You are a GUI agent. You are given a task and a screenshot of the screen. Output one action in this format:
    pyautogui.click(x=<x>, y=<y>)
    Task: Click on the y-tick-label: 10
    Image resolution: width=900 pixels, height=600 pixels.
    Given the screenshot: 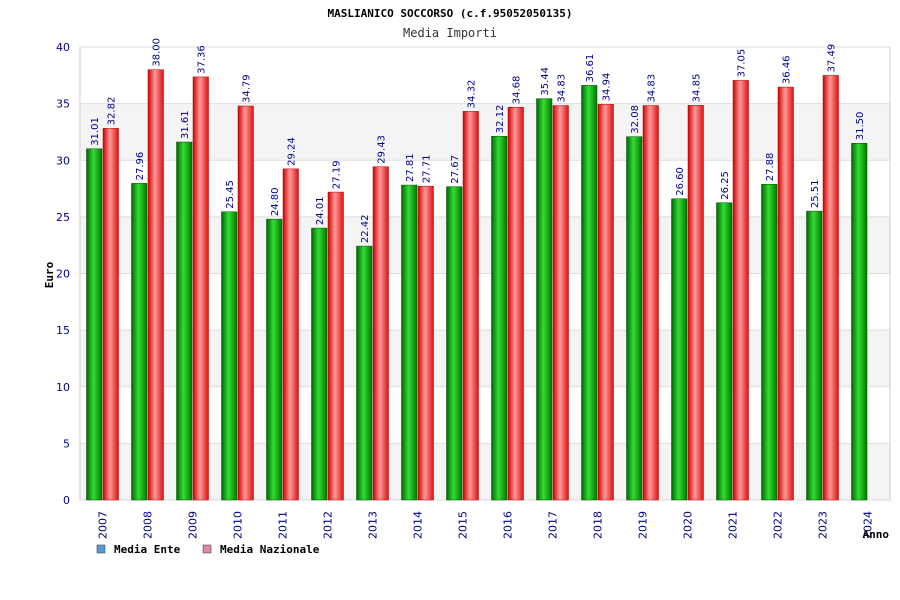 What is the action you would take?
    pyautogui.click(x=63, y=387)
    